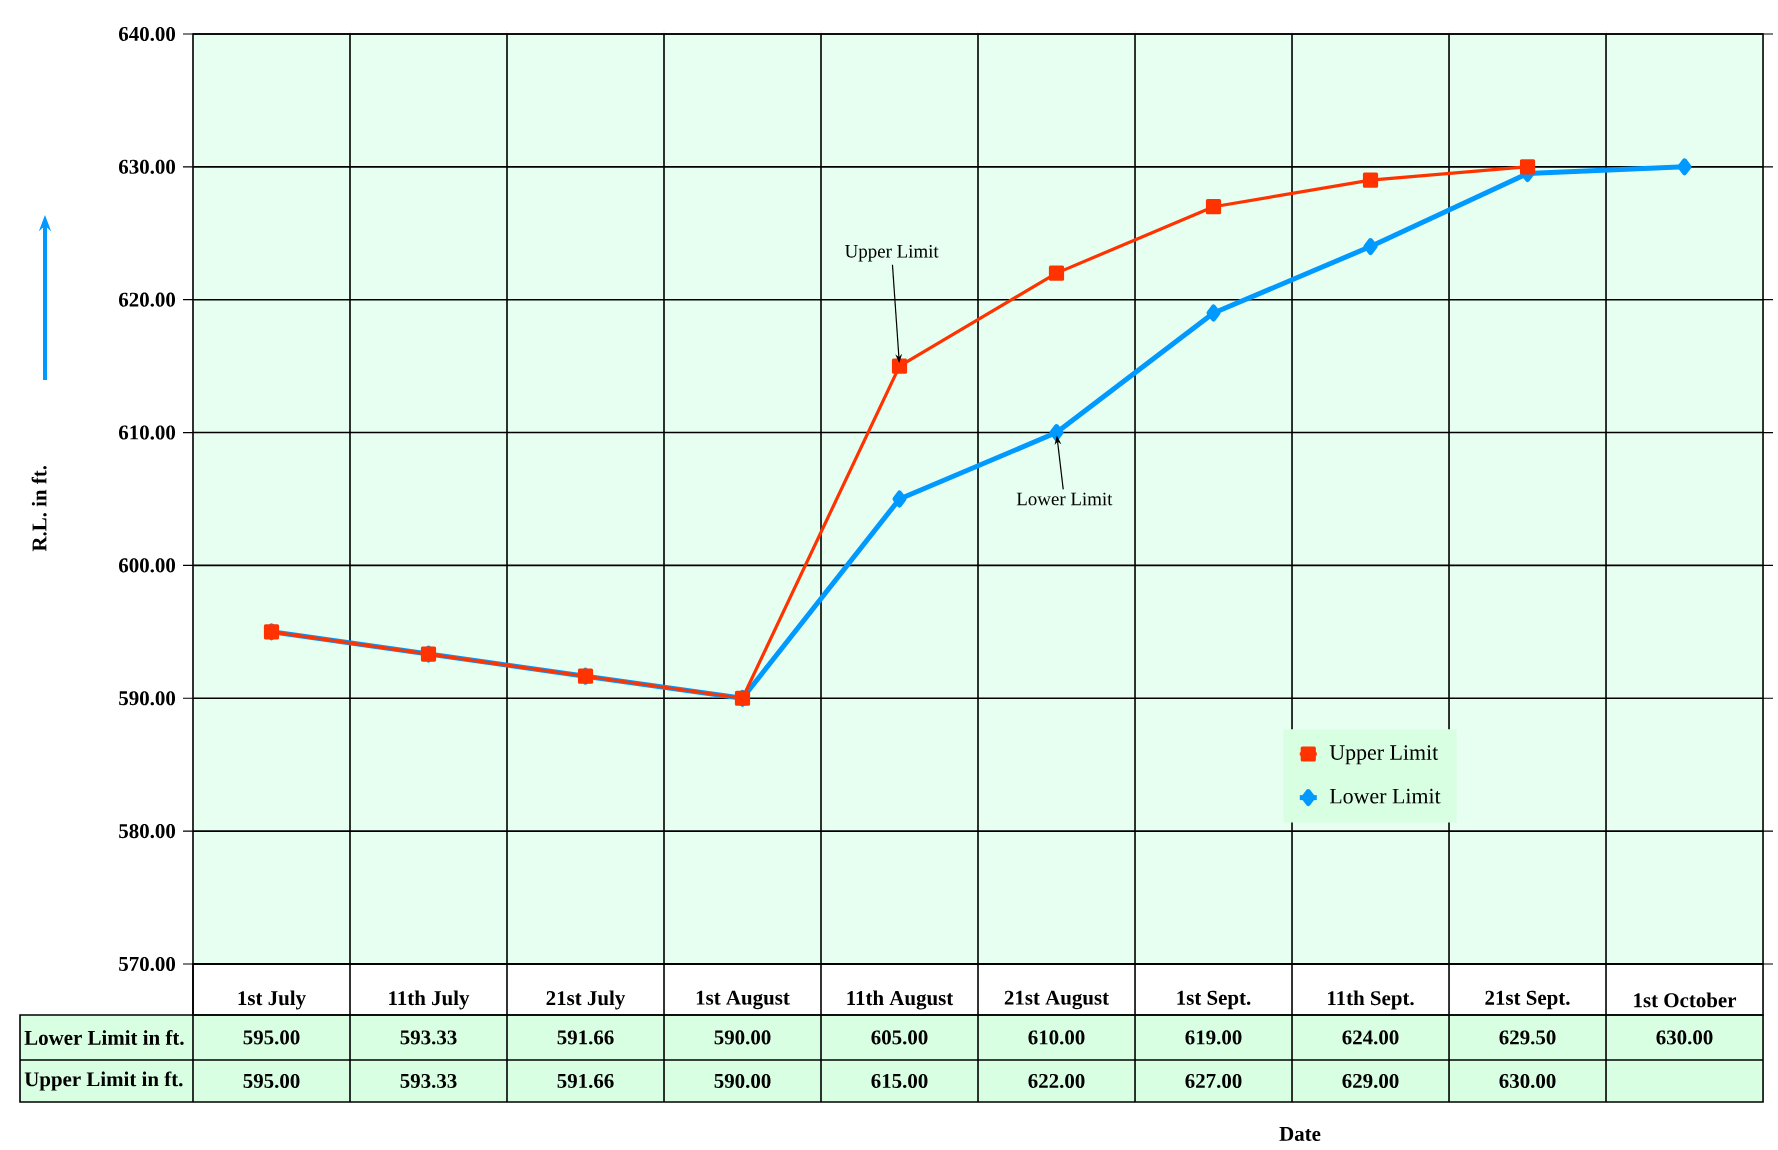 Image resolution: width=1778 pixels, height=1150 pixels. I want to click on annotation: Upper Limit, so click(892, 253).